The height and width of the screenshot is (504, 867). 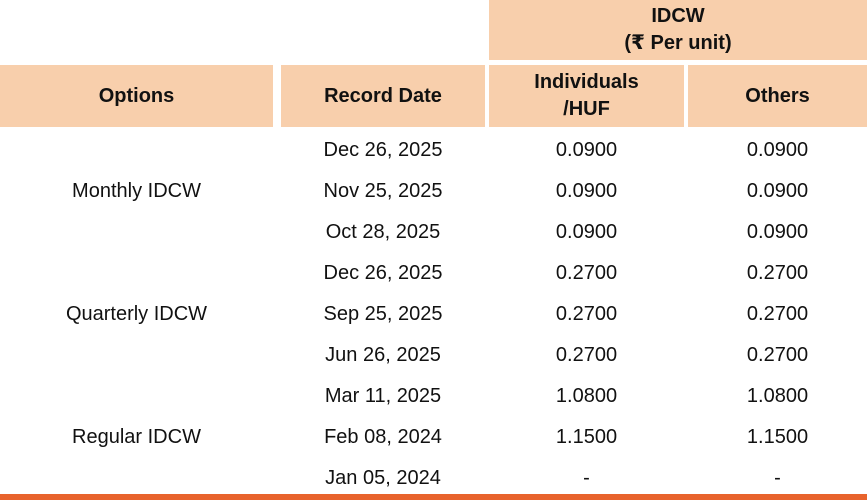 I want to click on record-date-cell: Feb 08, 2024, so click(x=383, y=437).